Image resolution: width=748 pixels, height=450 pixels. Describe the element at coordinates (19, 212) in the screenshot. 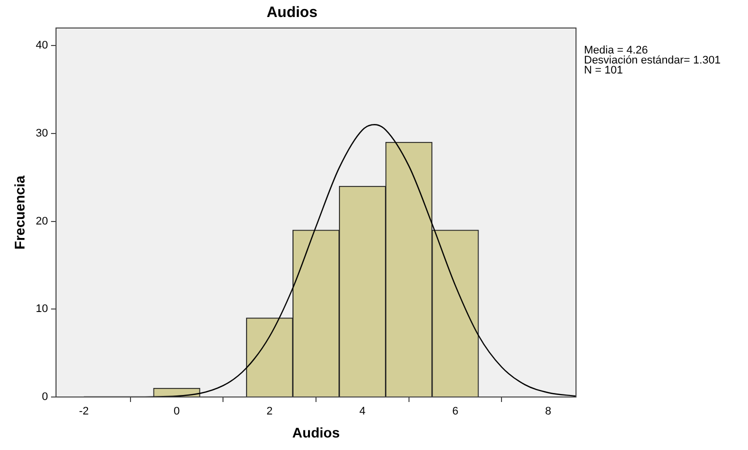

I see `y-axis-title: Frecuencia` at that location.